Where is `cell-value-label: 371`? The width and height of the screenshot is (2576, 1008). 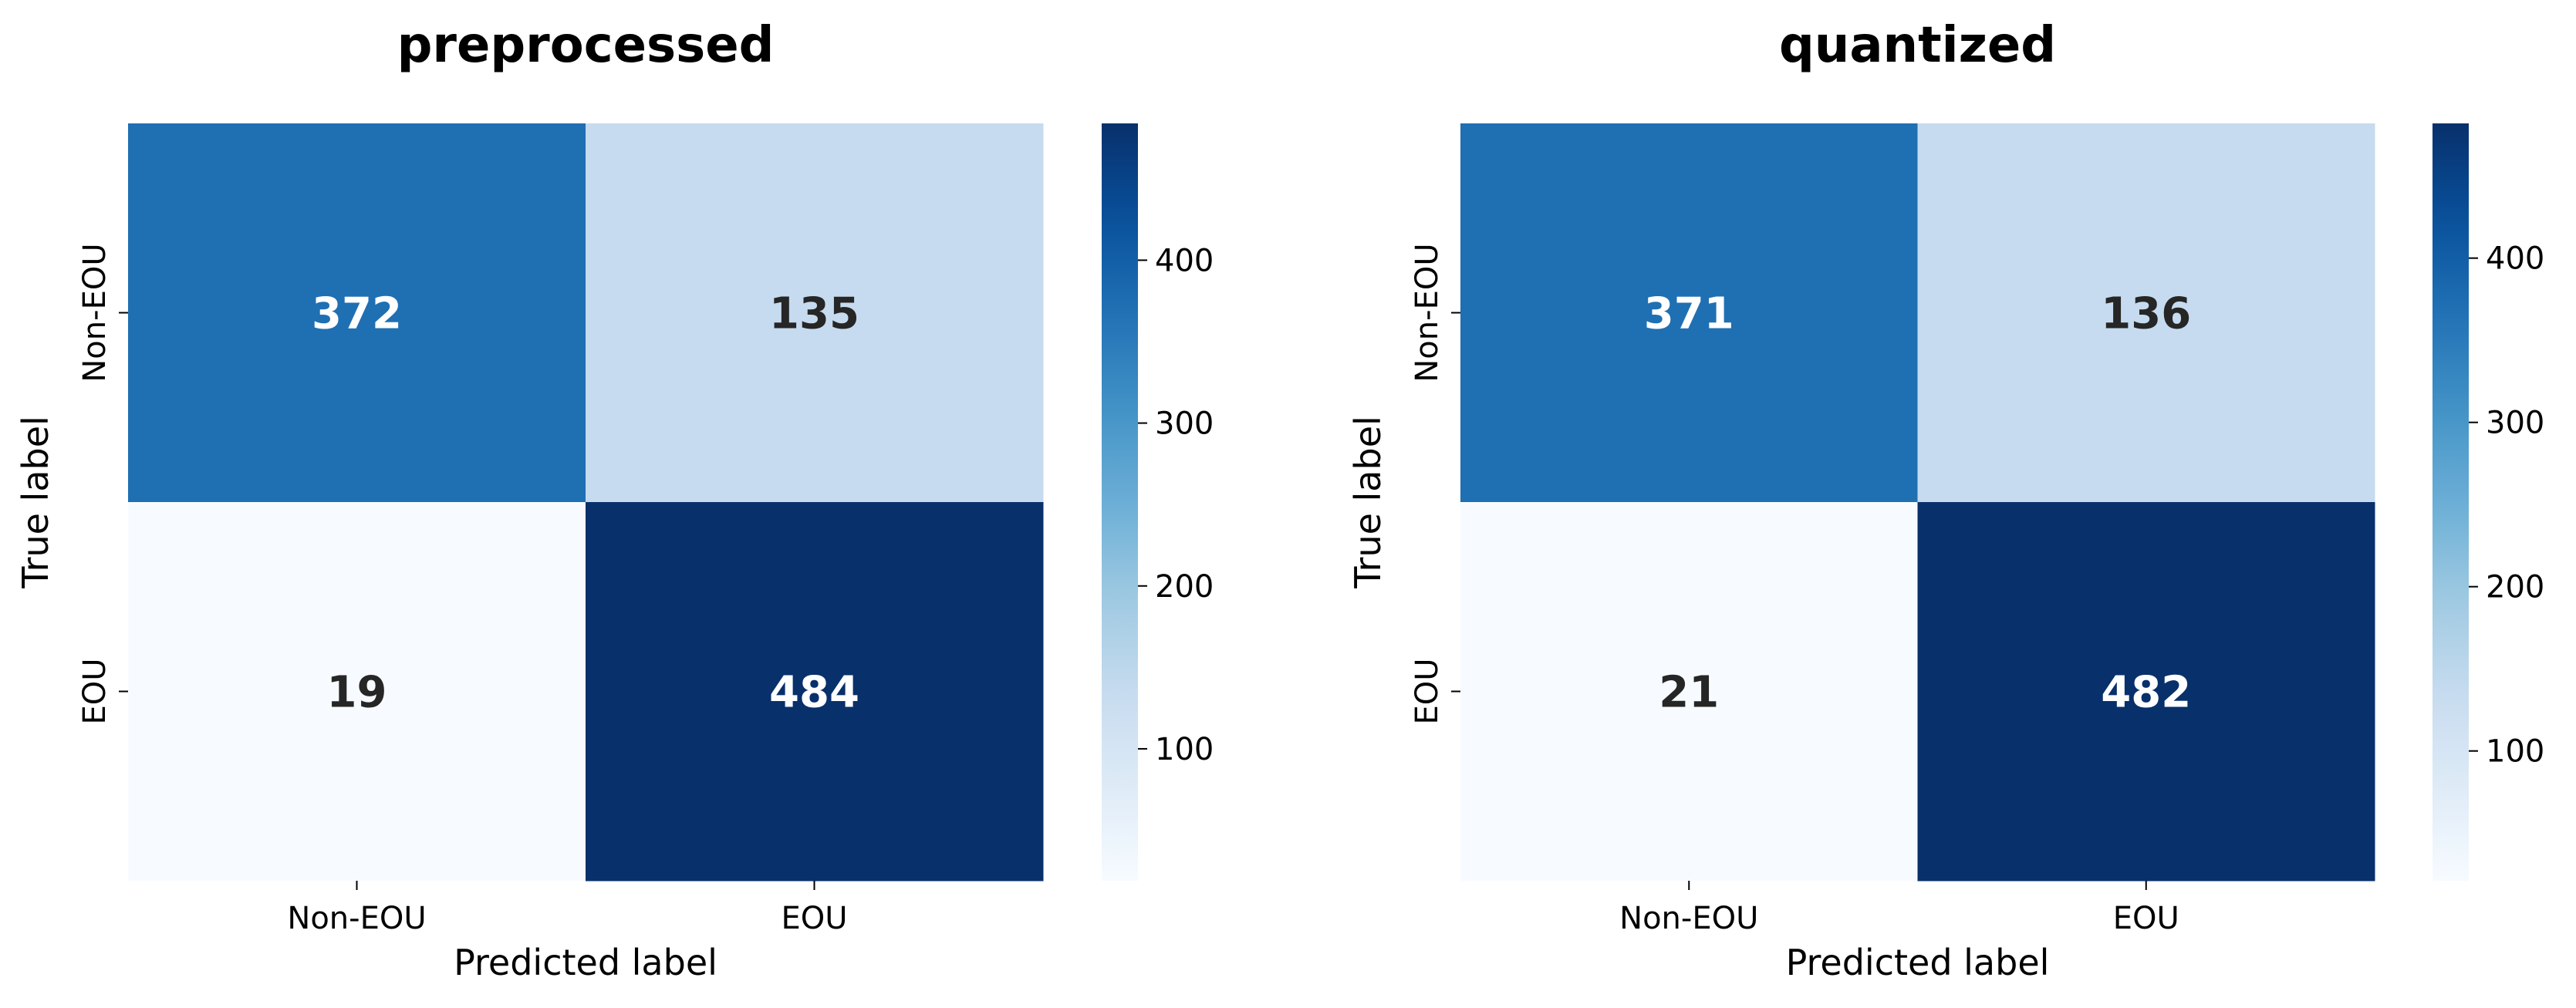
cell-value-label: 371 is located at coordinates (1689, 314).